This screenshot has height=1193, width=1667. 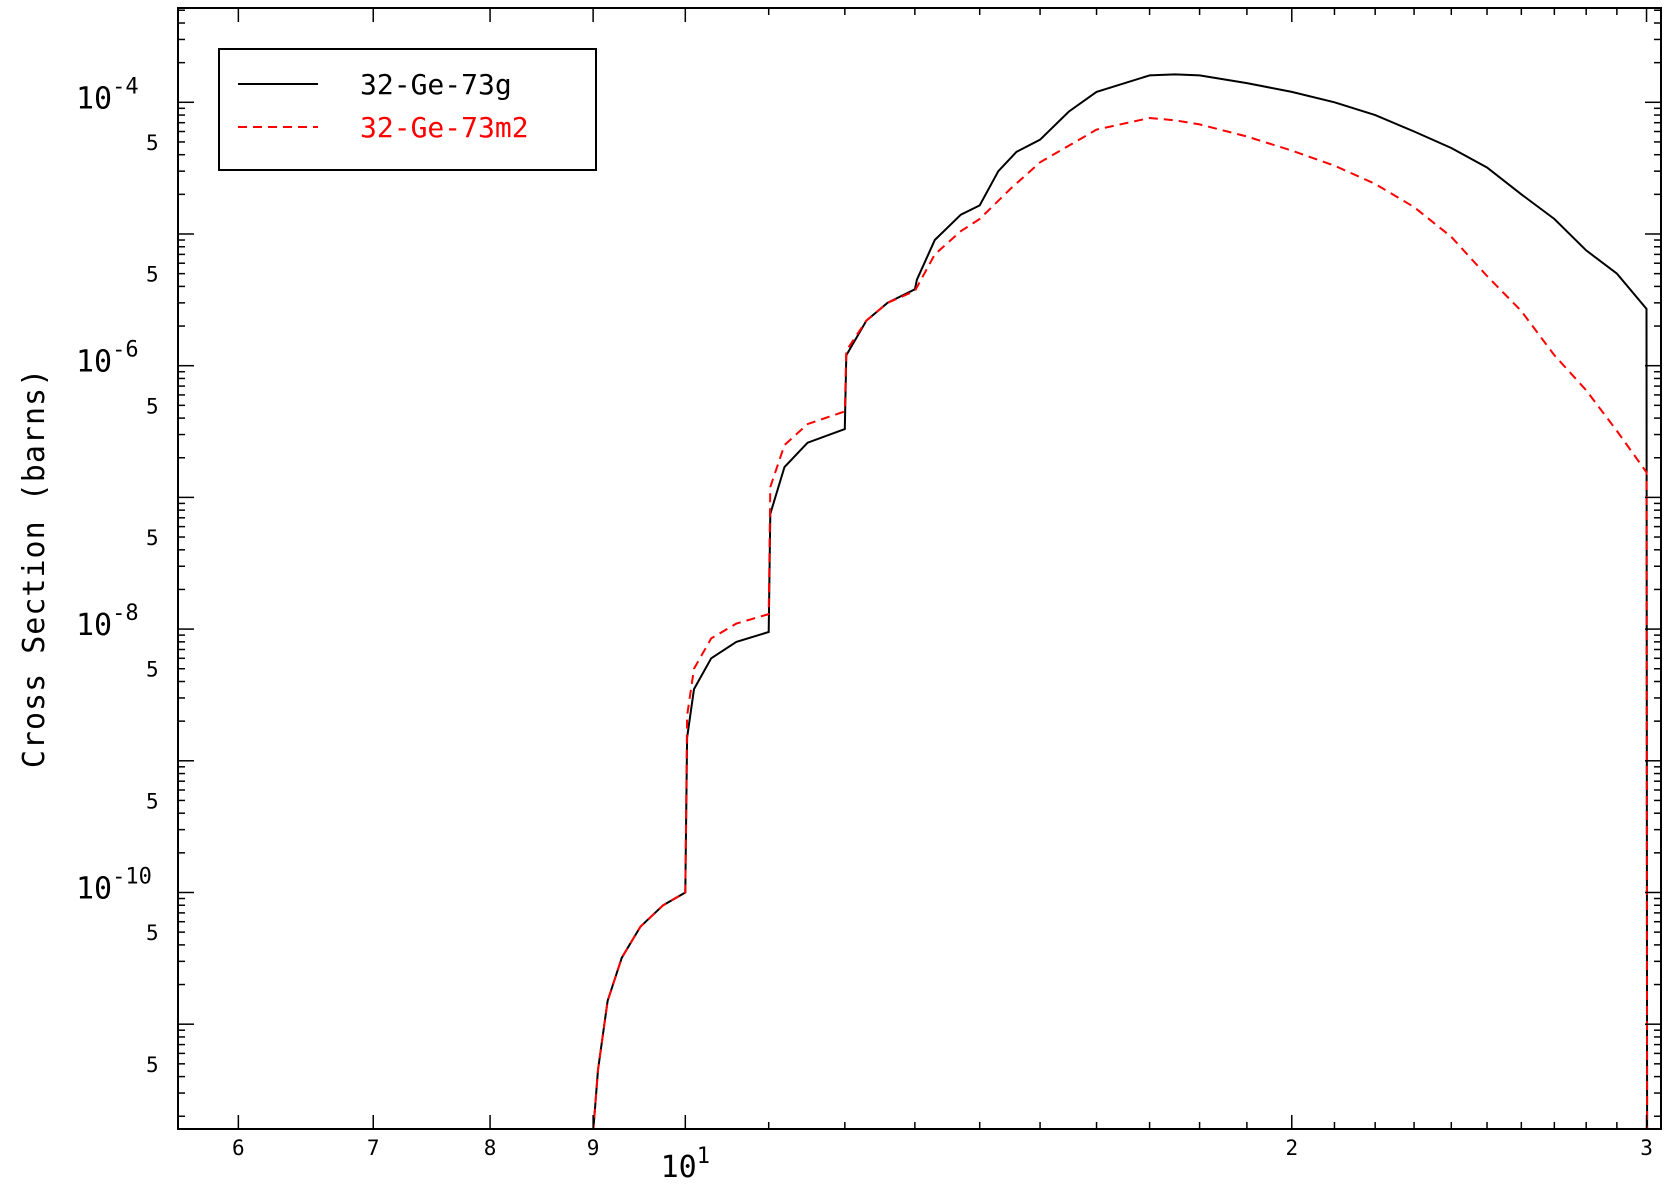 What do you see at coordinates (685, 1164) in the screenshot?
I see `x-tick-label: 101` at bounding box center [685, 1164].